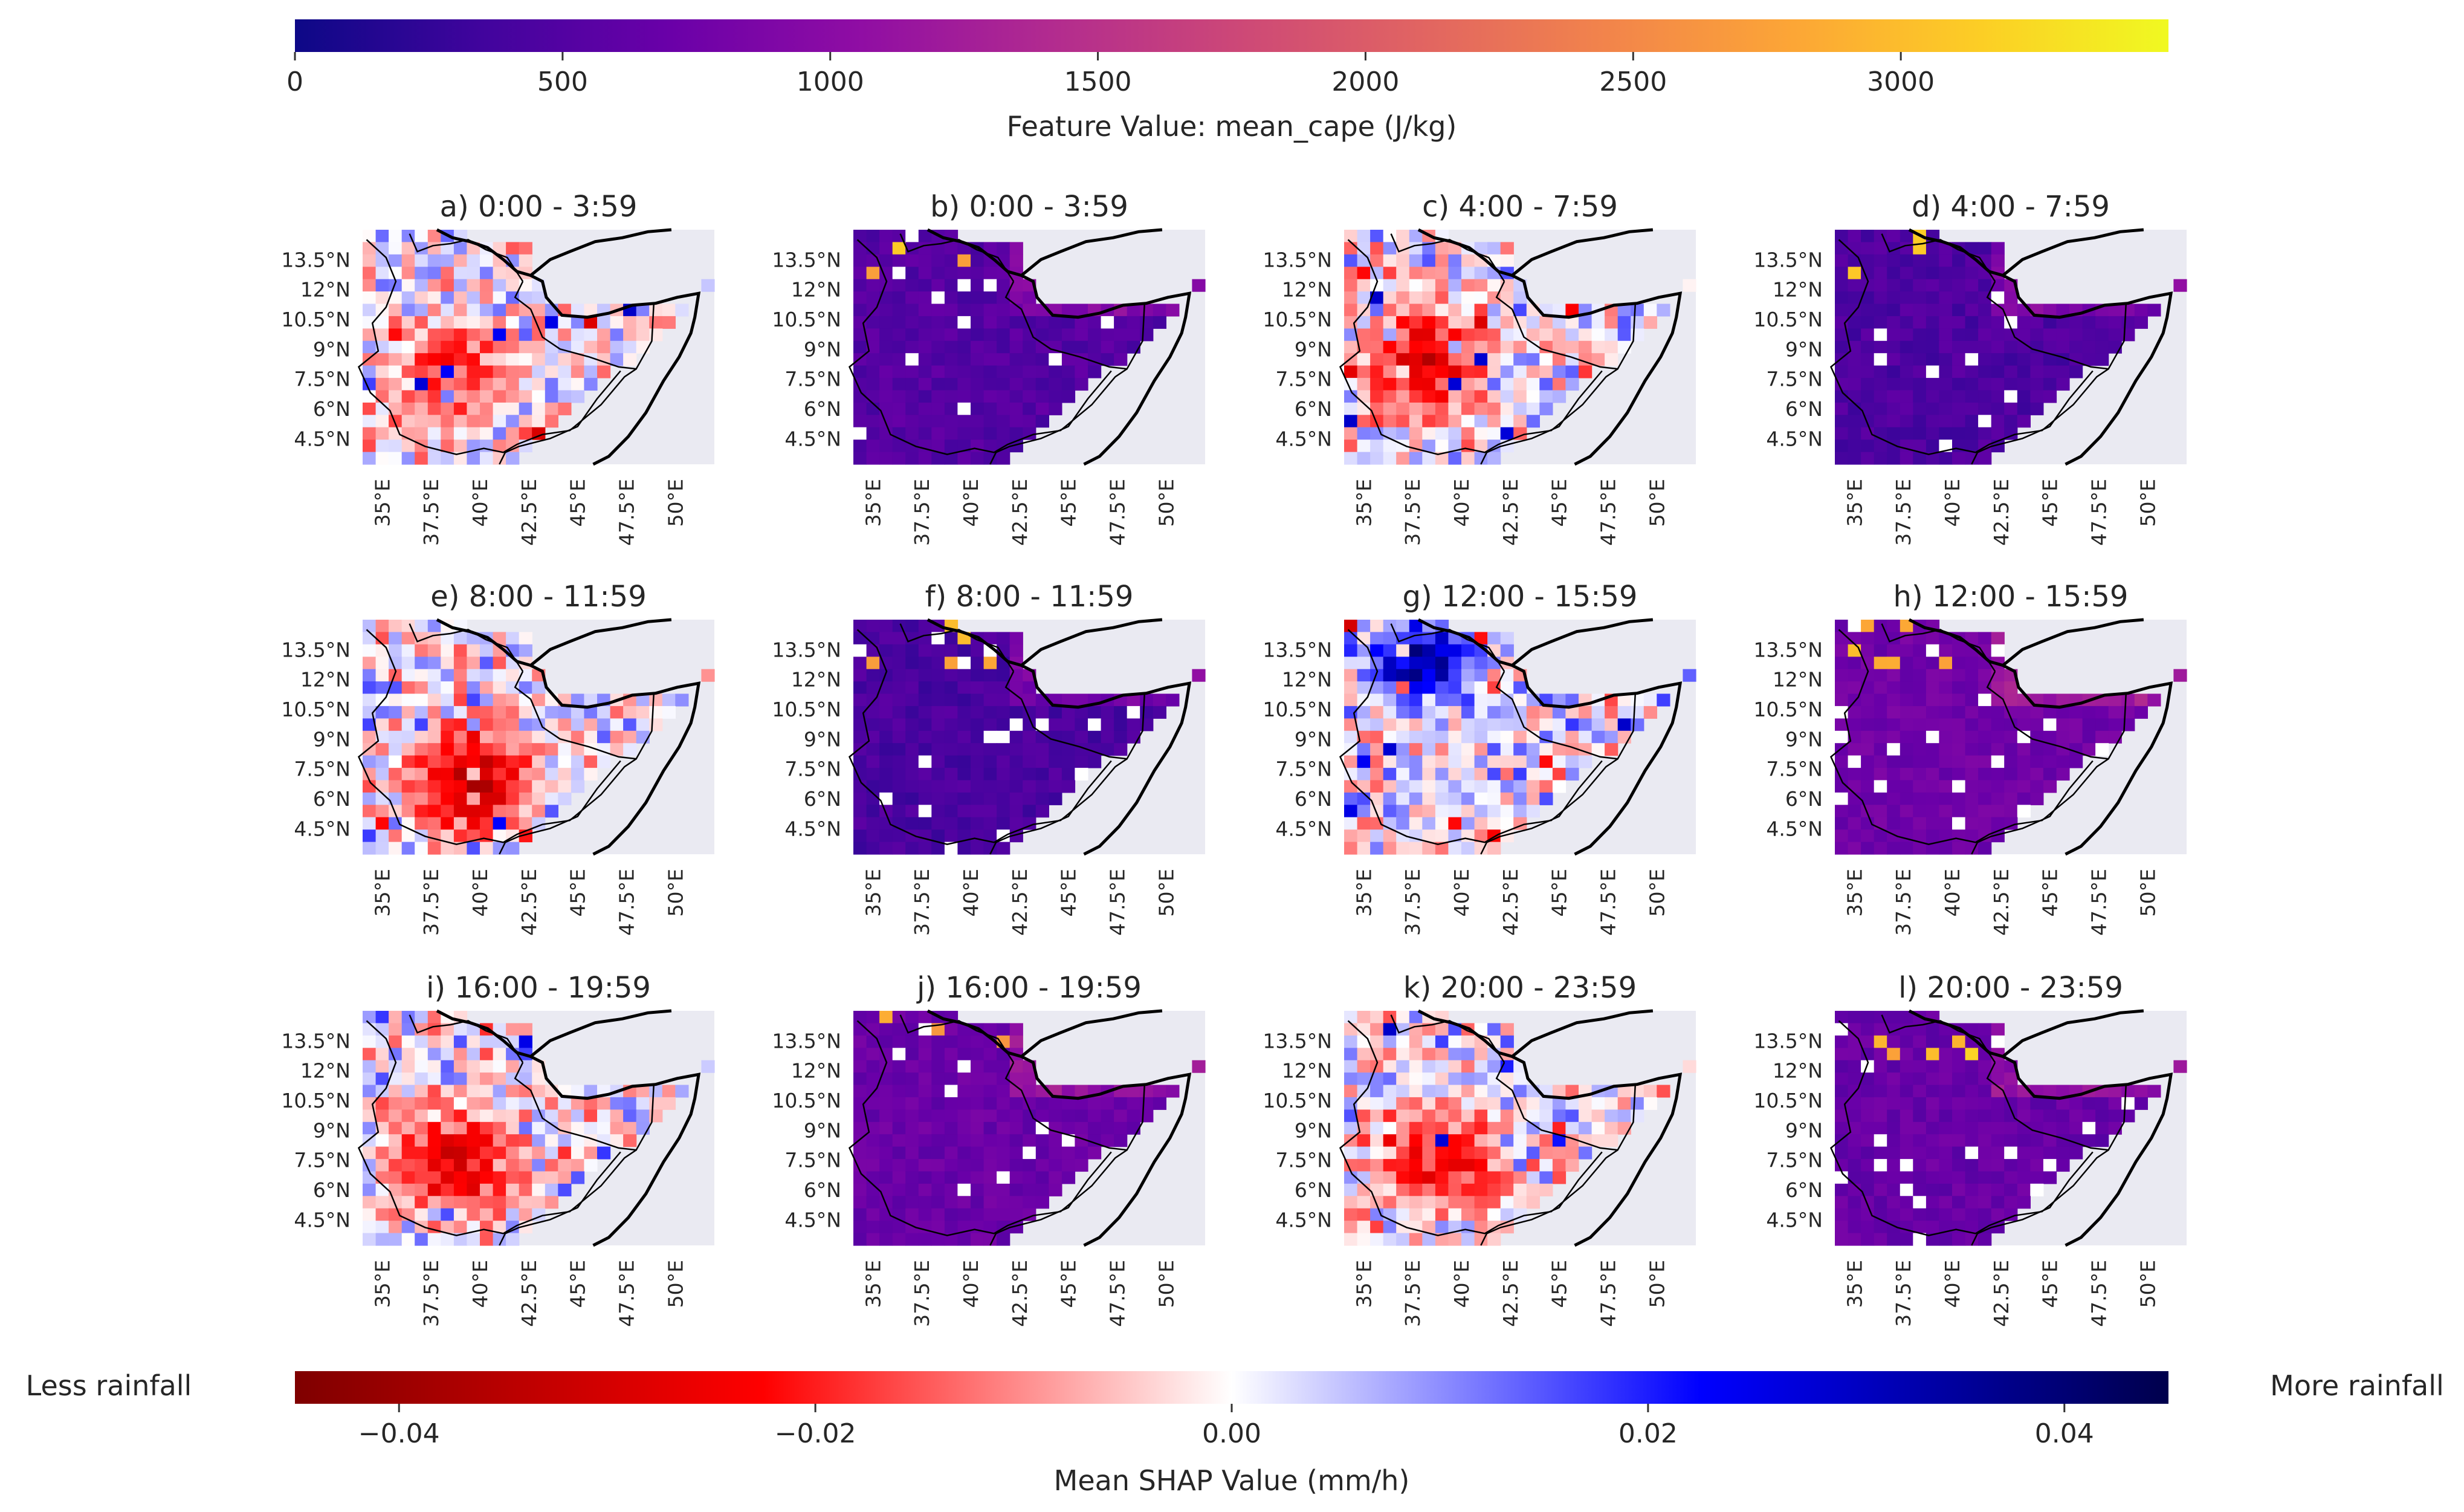  I want to click on y-tick-label: 4.5°N, so click(812, 1219).